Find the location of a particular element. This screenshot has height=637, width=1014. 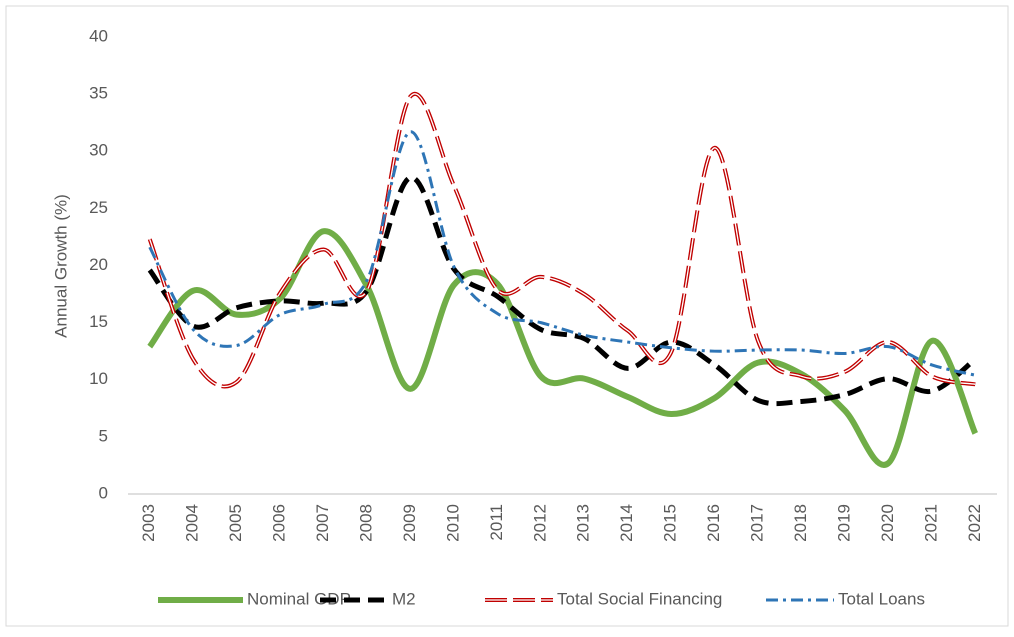

x-tick-label: 2012 is located at coordinates (539, 523).